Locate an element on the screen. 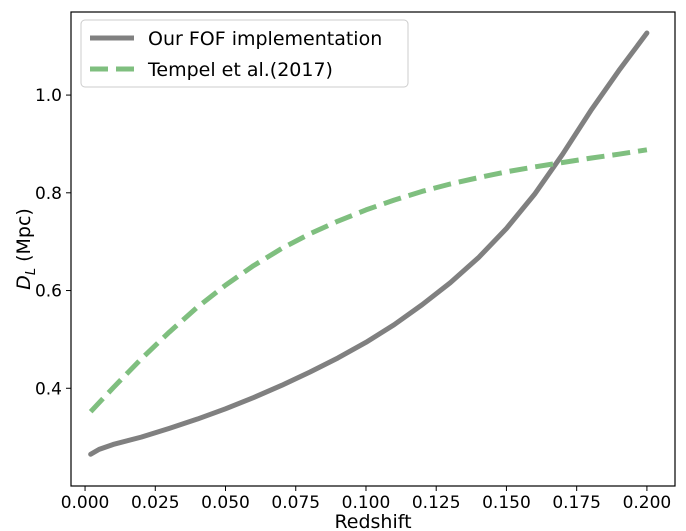 This screenshot has height=531, width=686. y-tick-label: 0.8 is located at coordinates (48, 194).